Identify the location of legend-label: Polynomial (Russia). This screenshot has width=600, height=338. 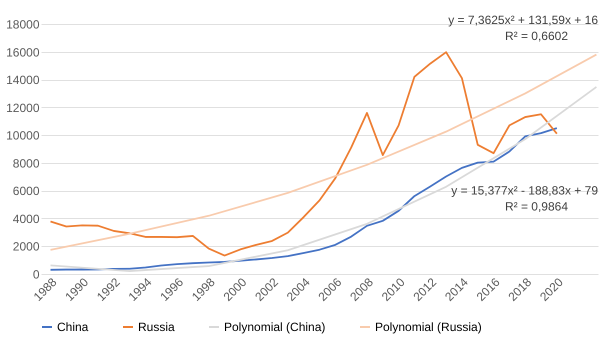
(428, 327).